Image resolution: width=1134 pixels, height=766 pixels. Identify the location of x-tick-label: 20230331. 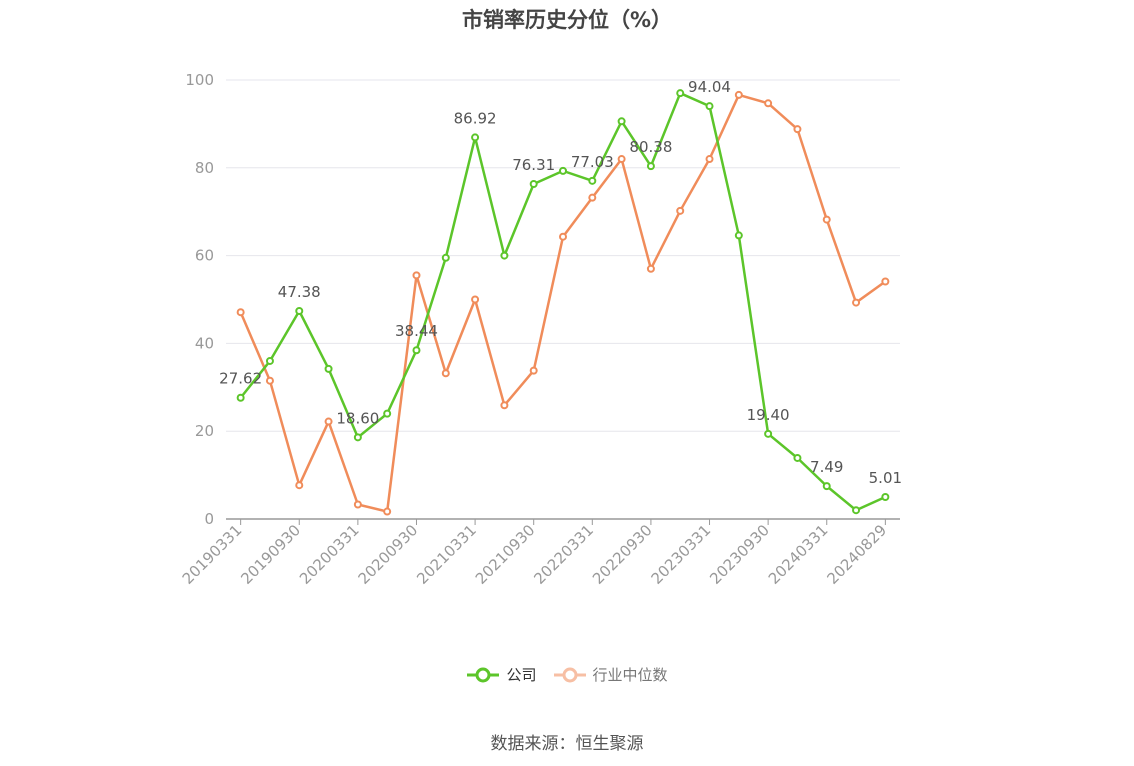
(681, 554).